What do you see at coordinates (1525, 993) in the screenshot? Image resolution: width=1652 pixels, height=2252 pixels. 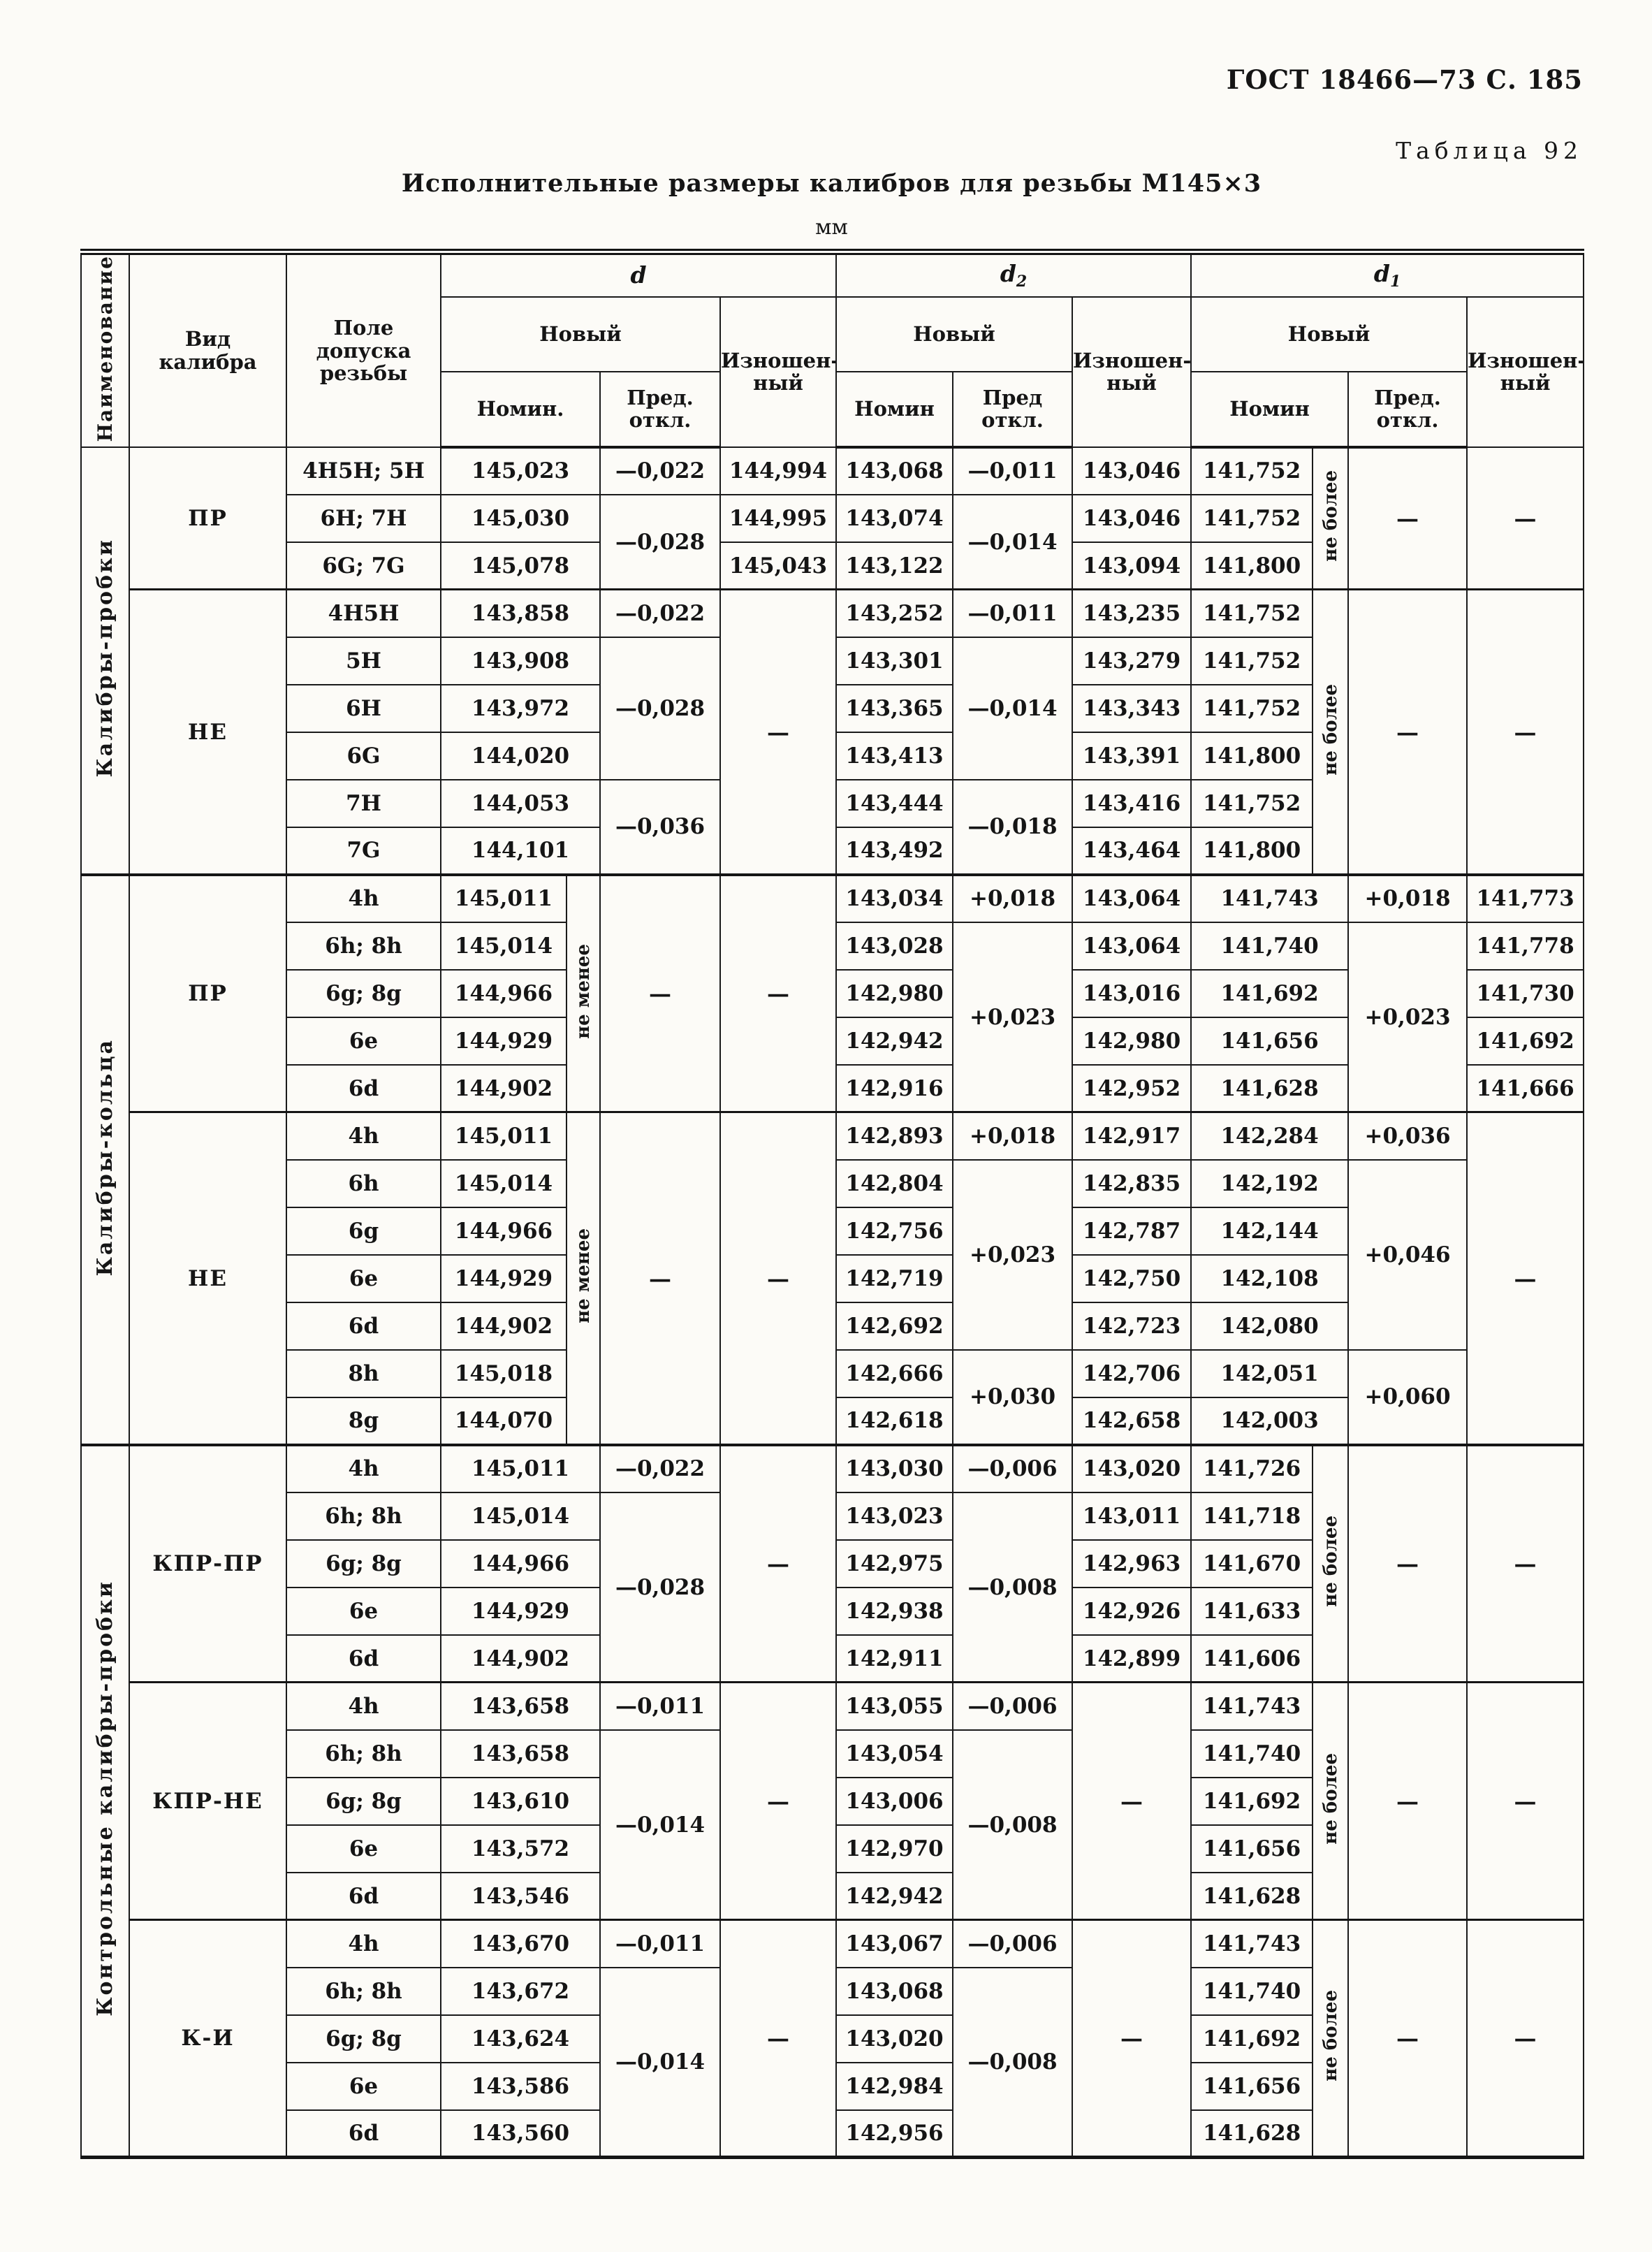 I see `d1-worn: 141,730` at bounding box center [1525, 993].